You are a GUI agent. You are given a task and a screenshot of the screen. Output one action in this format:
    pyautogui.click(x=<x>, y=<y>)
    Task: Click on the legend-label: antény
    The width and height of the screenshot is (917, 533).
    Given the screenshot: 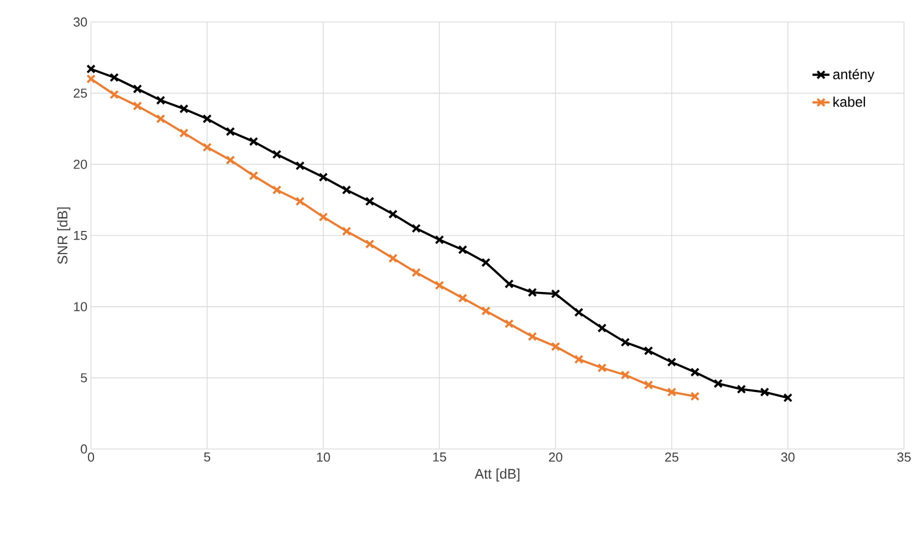 What is the action you would take?
    pyautogui.click(x=853, y=75)
    